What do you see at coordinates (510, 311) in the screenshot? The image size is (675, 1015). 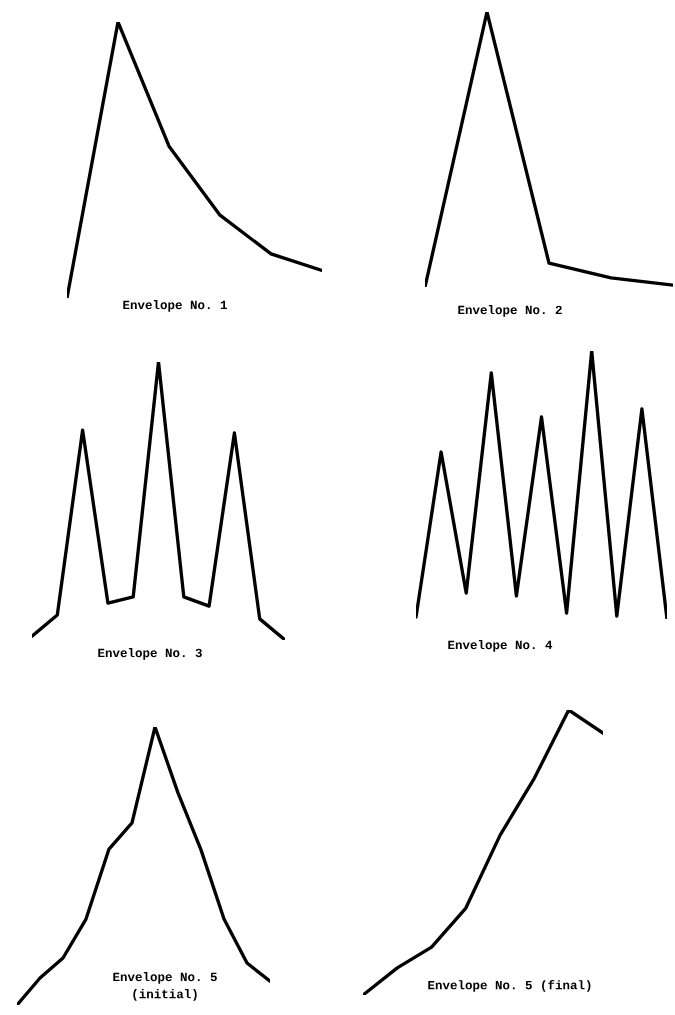 I see `text: Envelope No. 2` at bounding box center [510, 311].